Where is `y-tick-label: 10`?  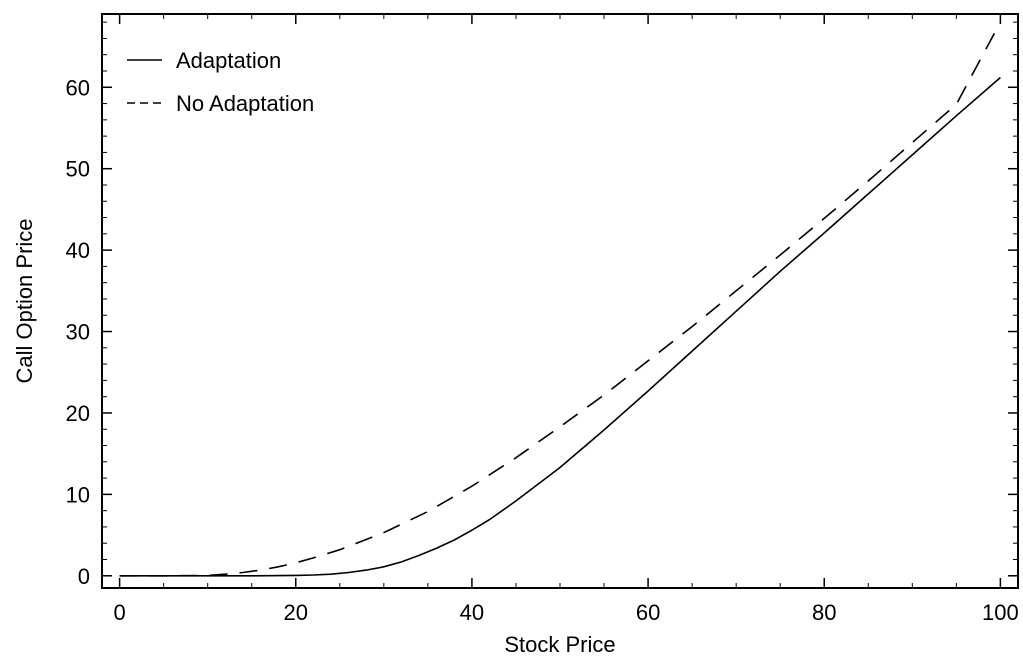 y-tick-label: 10 is located at coordinates (78, 494).